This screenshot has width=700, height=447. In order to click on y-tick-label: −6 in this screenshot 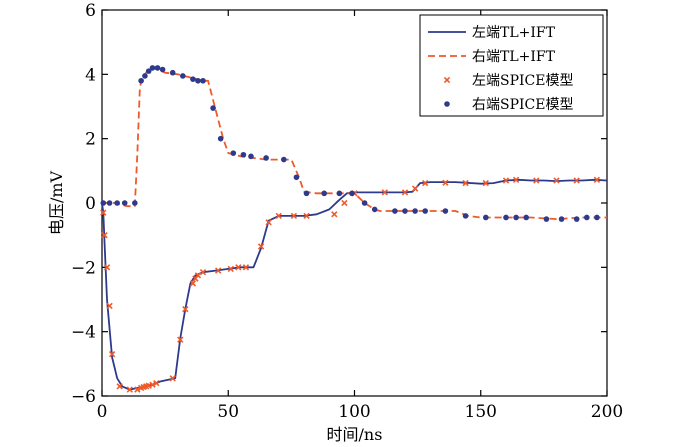, I will do `click(83, 397)`.